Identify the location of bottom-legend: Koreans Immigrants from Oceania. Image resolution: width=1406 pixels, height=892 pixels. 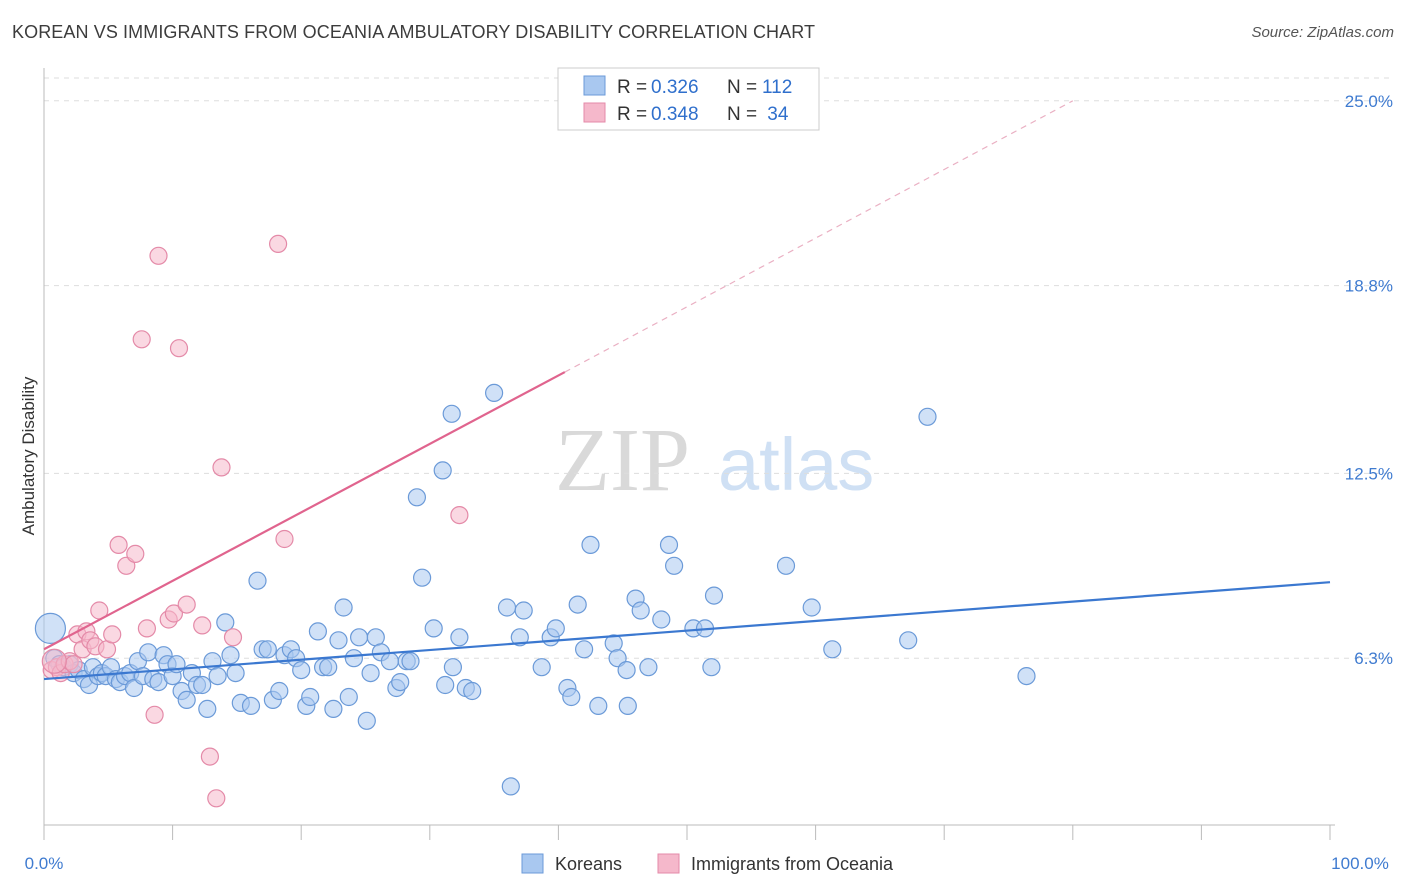
(707, 863).